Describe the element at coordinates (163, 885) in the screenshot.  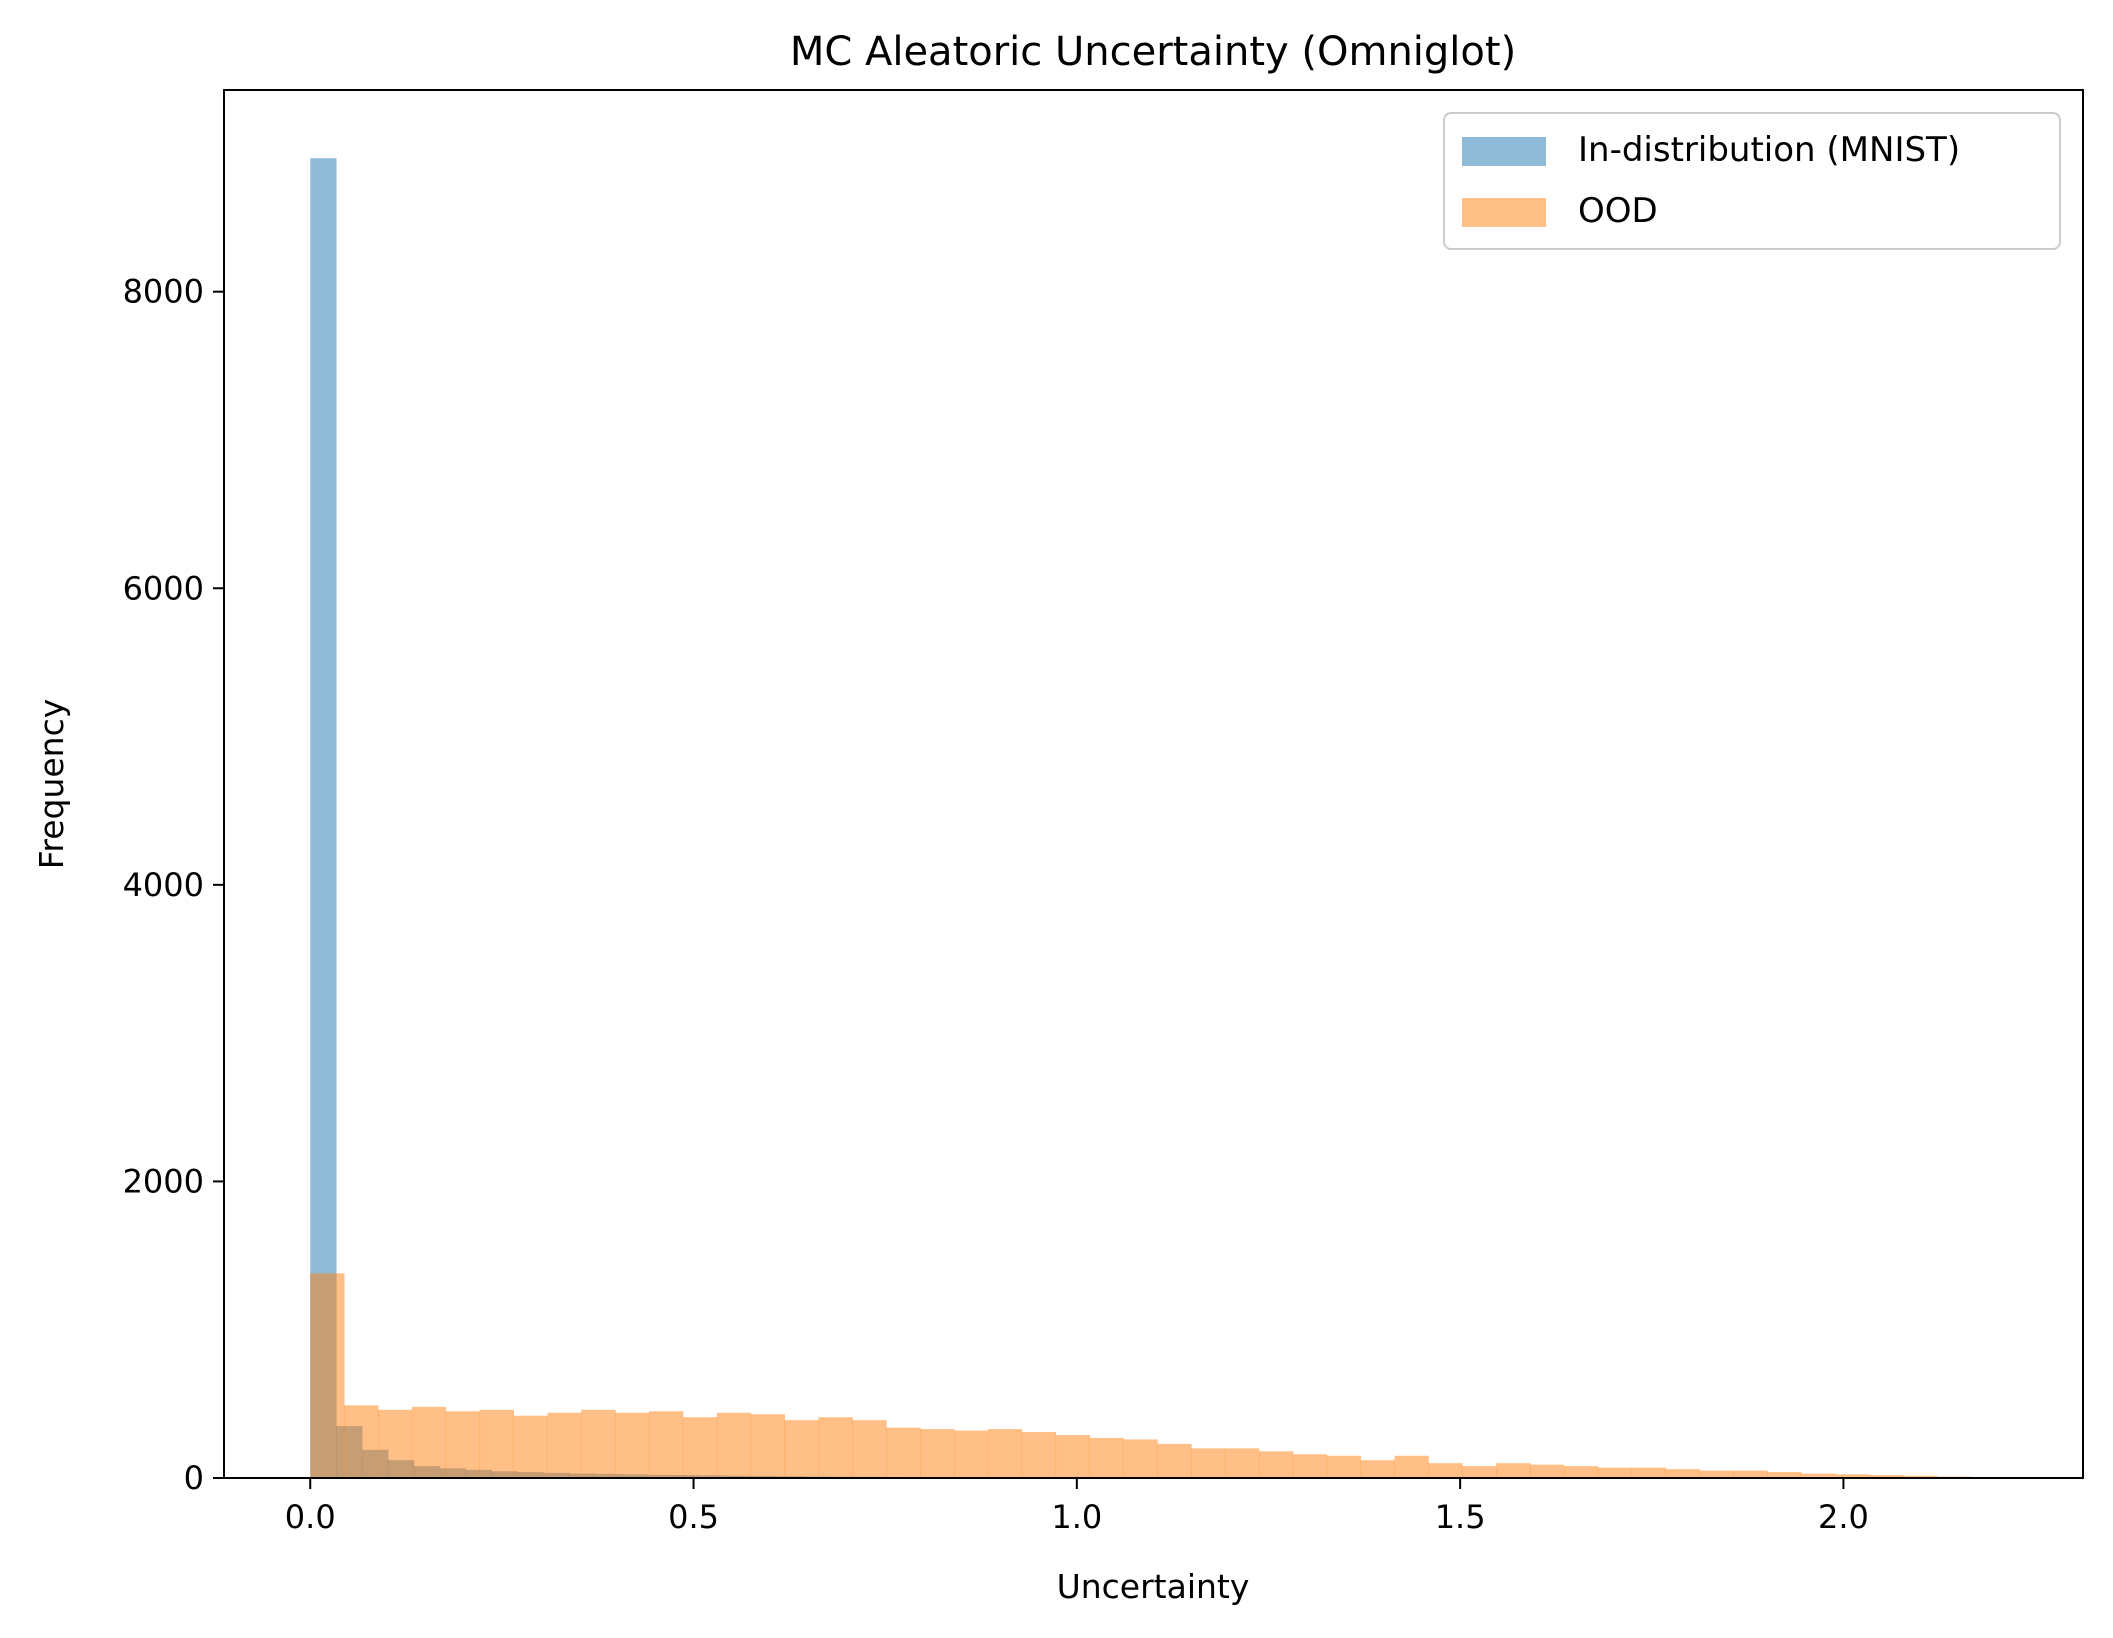
I see `y-tick-label: 4000` at that location.